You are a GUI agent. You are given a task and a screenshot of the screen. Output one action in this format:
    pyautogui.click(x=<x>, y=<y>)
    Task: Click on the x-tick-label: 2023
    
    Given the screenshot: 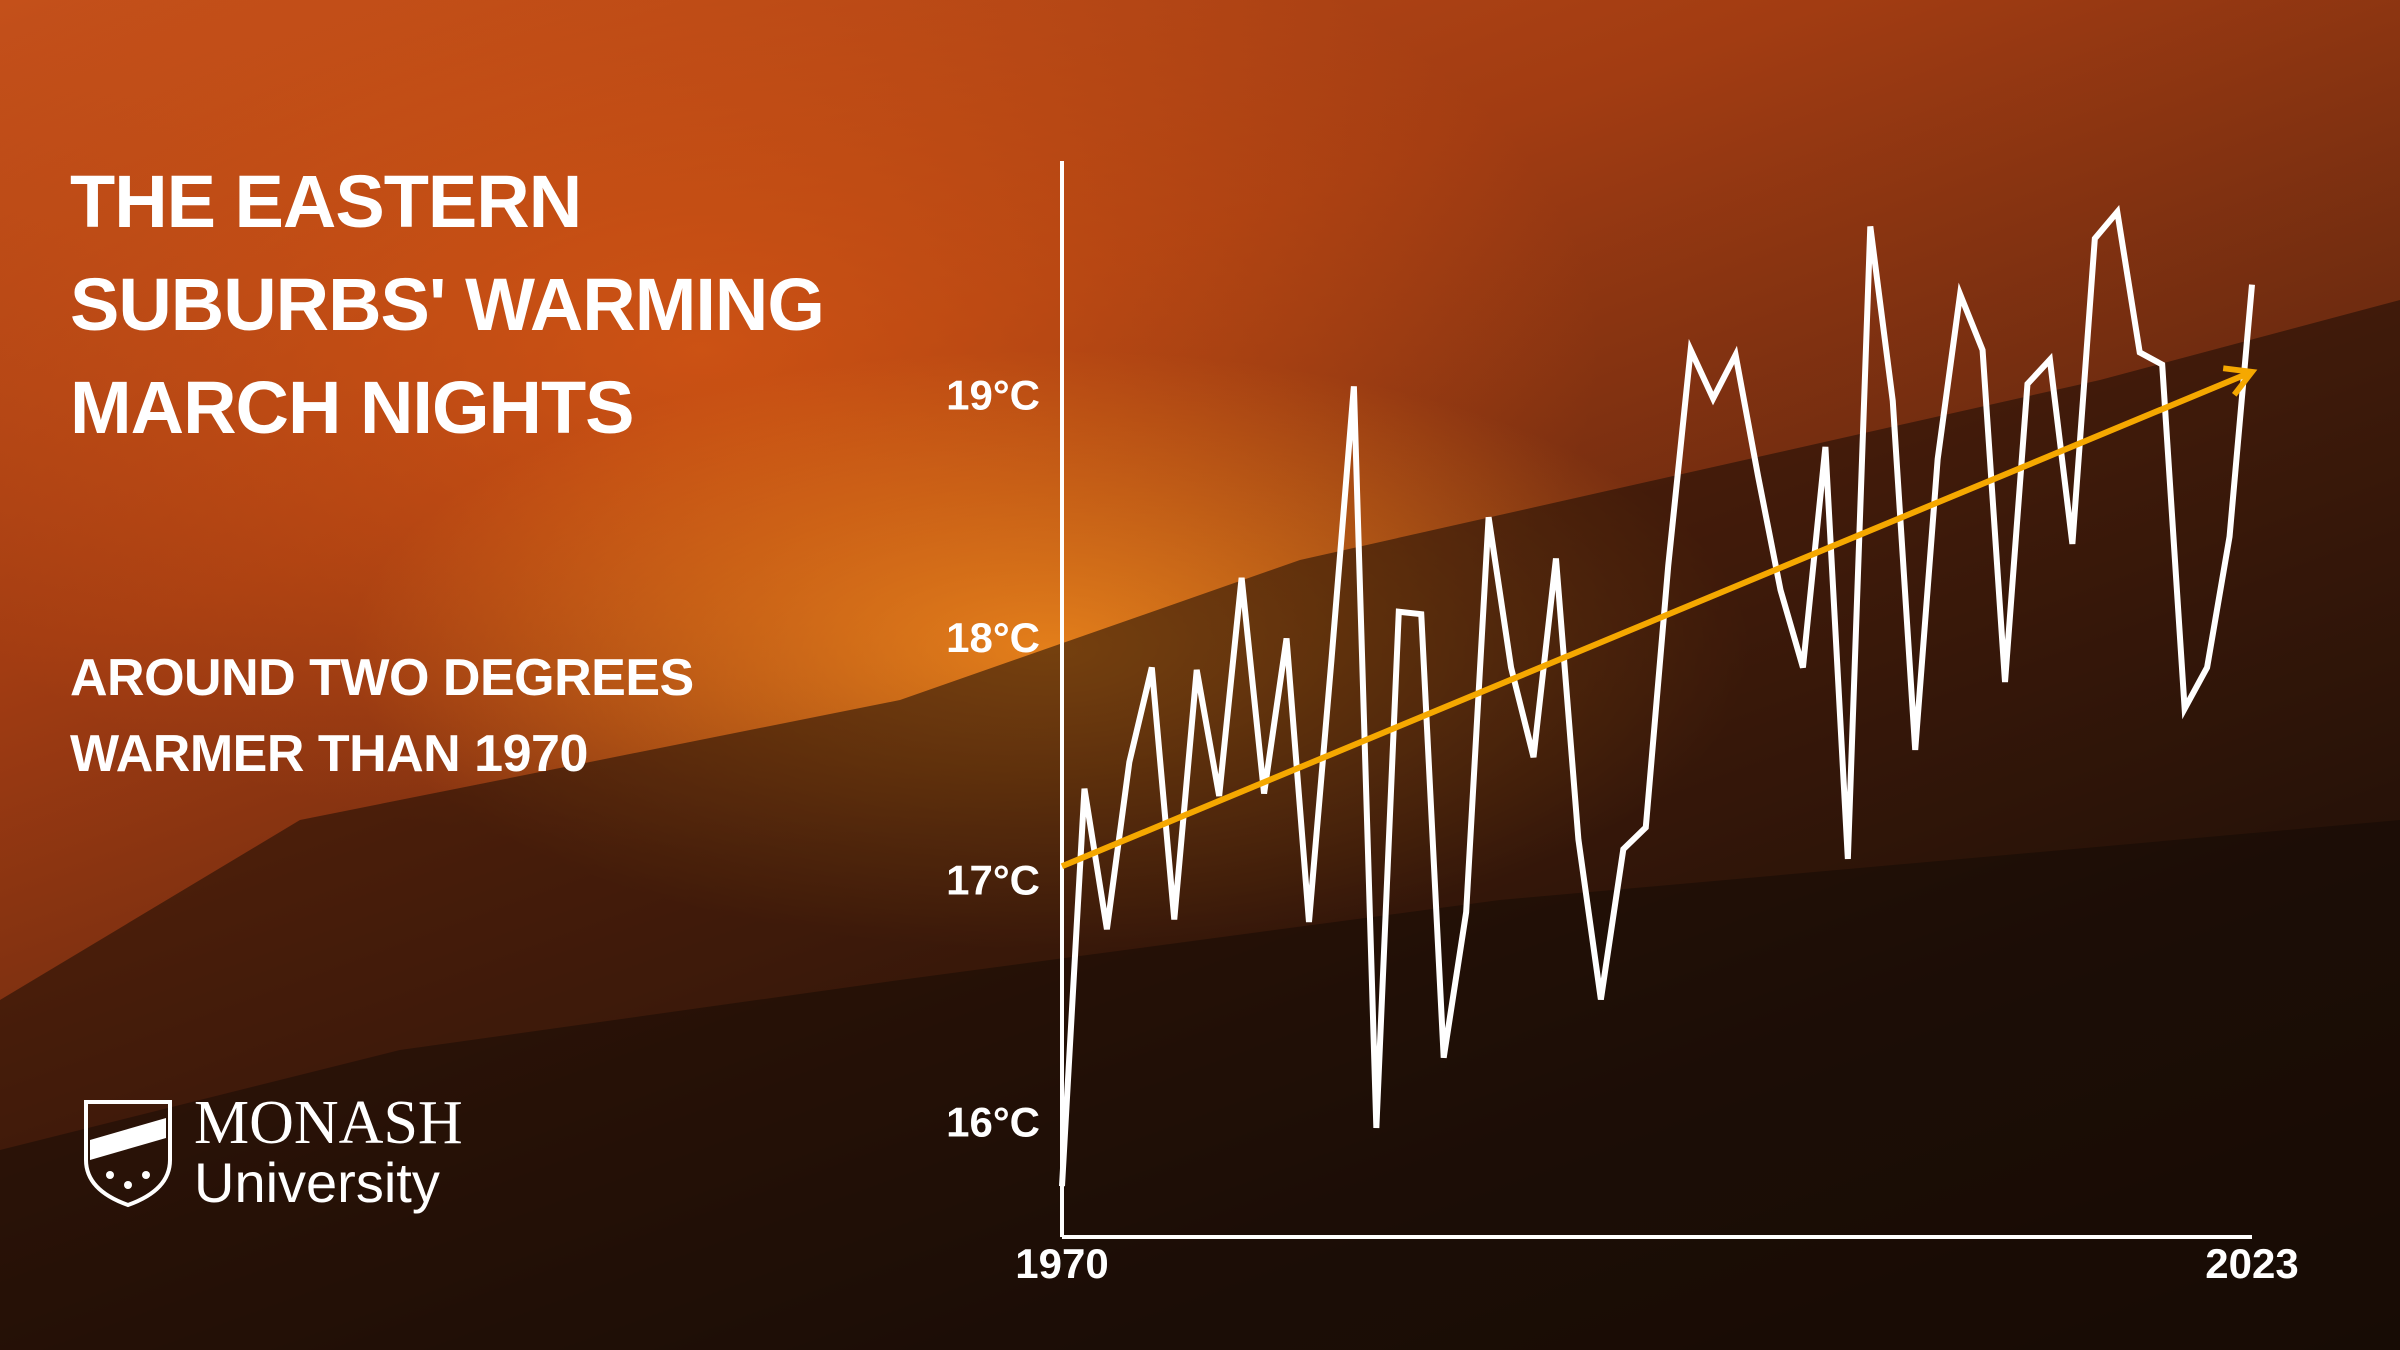 What is the action you would take?
    pyautogui.click(x=2251, y=1263)
    